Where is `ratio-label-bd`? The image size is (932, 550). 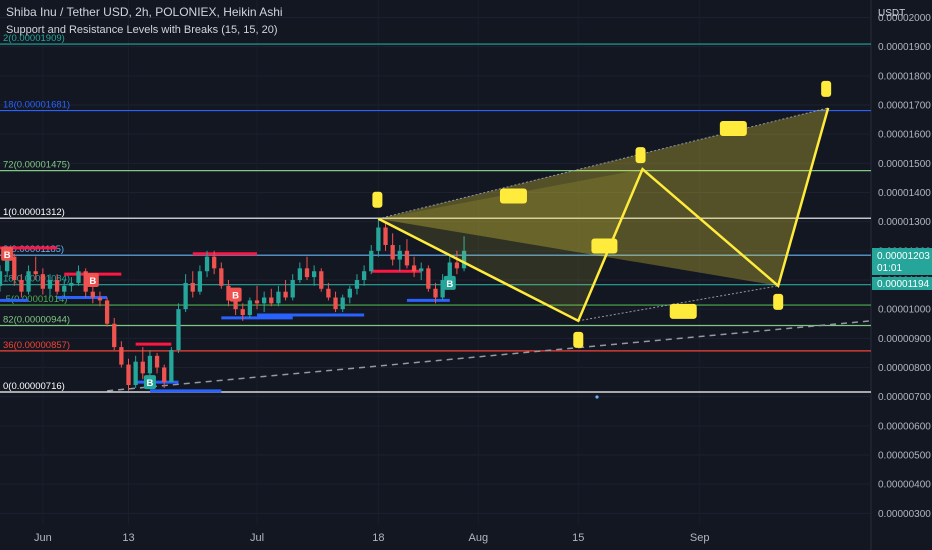 ratio-label-bd is located at coordinates (733, 129).